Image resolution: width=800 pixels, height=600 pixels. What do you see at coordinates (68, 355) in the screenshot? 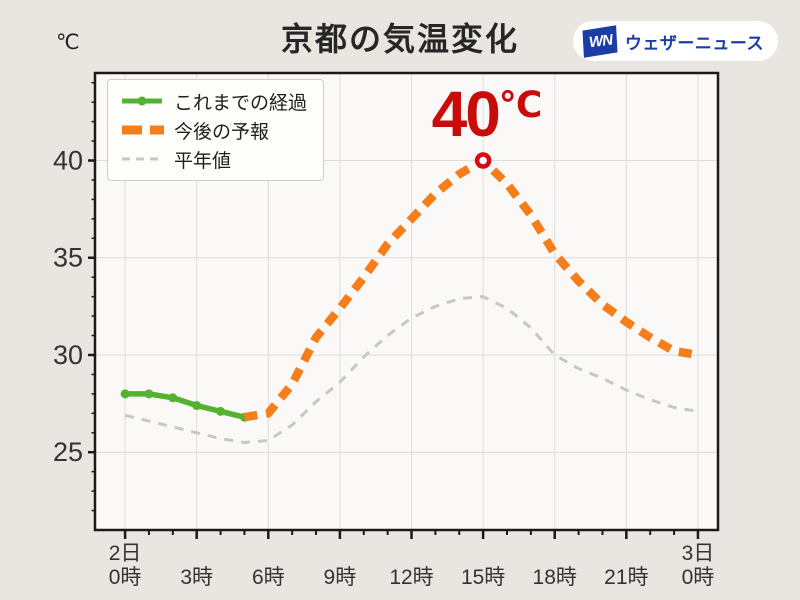
I see `svg-text: 30` at bounding box center [68, 355].